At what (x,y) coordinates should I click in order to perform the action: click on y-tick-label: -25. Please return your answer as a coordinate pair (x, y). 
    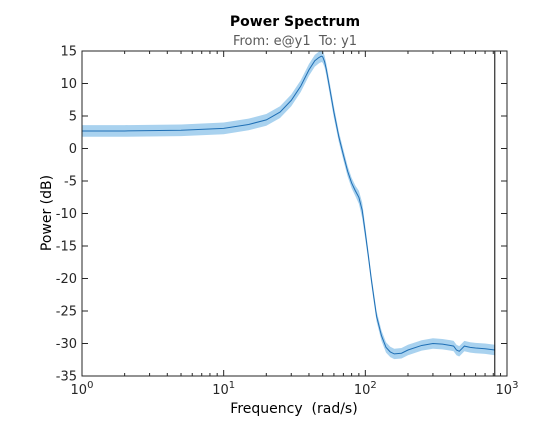
    Looking at the image, I should click on (66, 312).